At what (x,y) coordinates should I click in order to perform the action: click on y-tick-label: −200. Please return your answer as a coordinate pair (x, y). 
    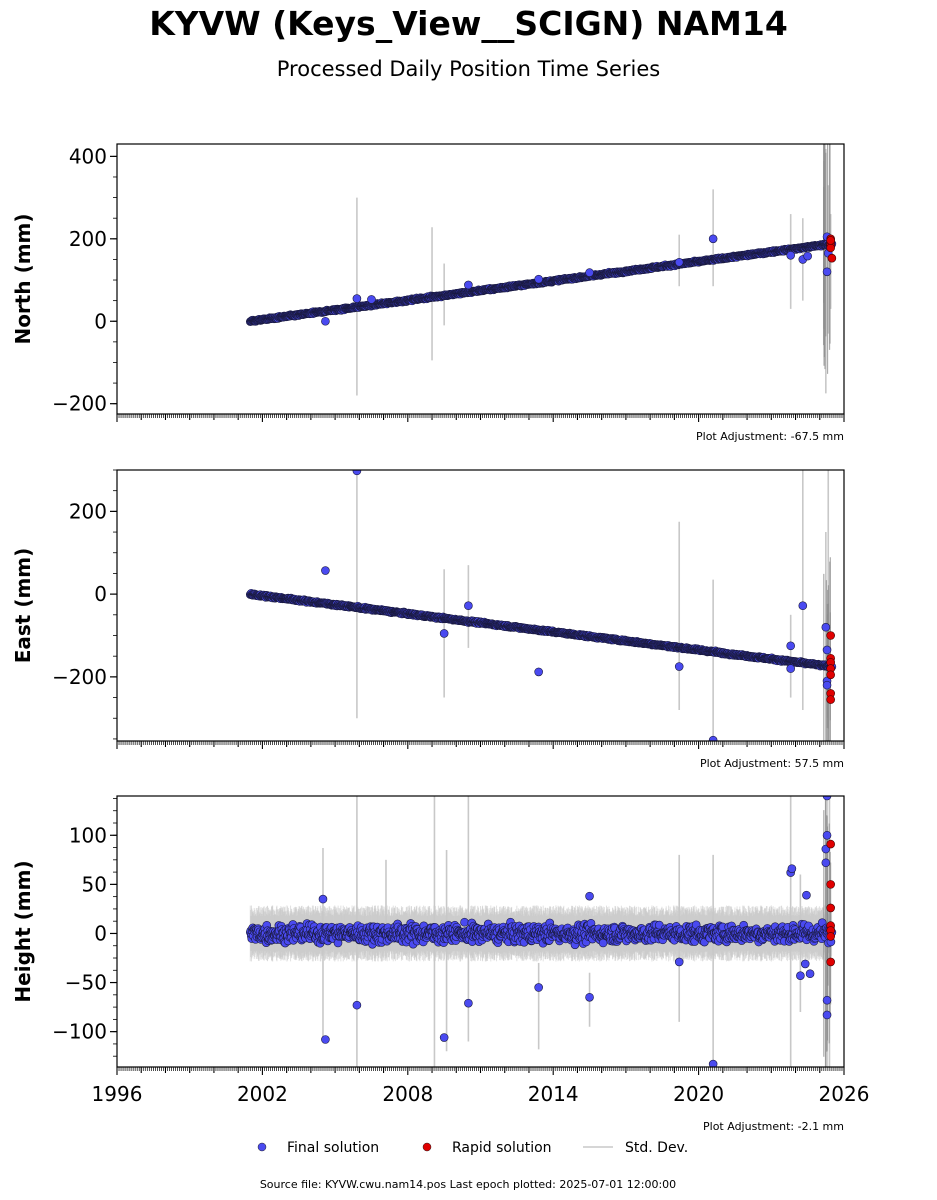
    Looking at the image, I should click on (79, 404).